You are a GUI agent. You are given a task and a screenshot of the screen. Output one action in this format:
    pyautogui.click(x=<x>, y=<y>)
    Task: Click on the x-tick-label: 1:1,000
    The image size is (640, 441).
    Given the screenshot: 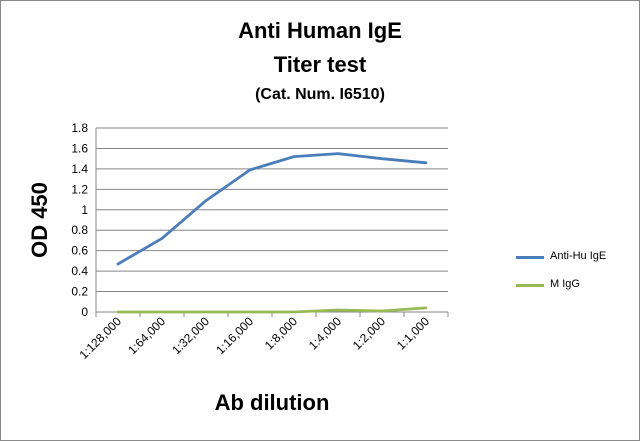 What is the action you would take?
    pyautogui.click(x=413, y=333)
    